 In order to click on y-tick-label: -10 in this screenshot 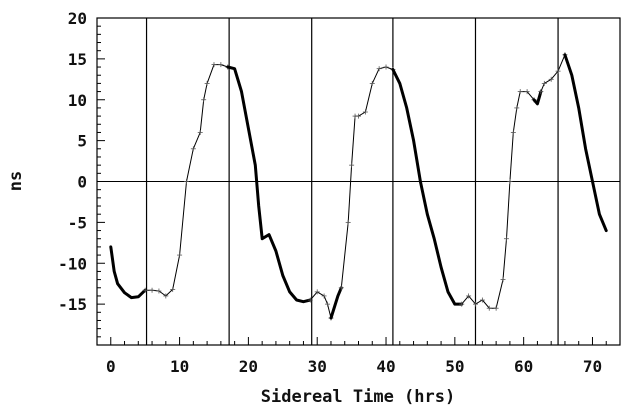, I will do `click(72, 263)`.